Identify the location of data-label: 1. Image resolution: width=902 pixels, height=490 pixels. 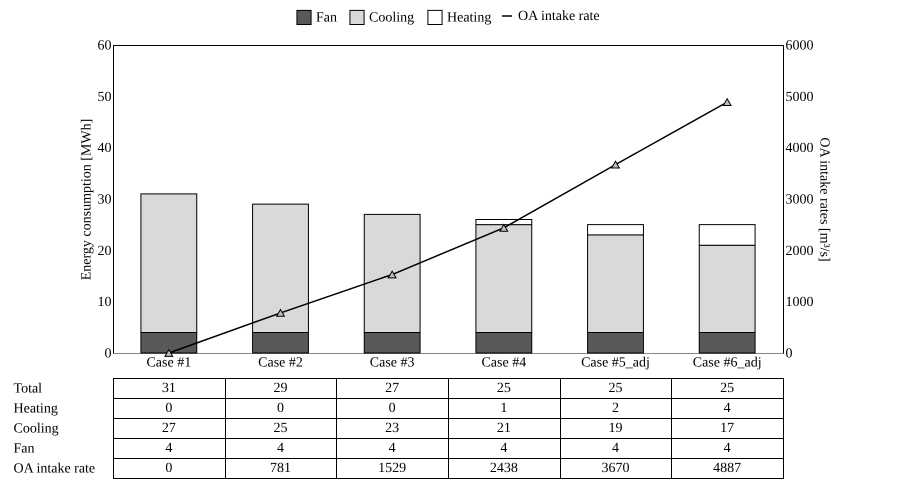
(504, 408).